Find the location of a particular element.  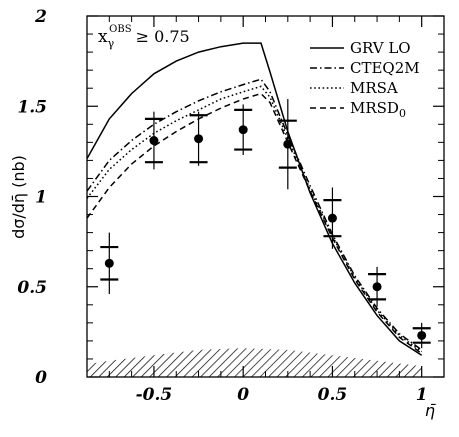

y-tick-label: 0.5 is located at coordinates (32, 288).